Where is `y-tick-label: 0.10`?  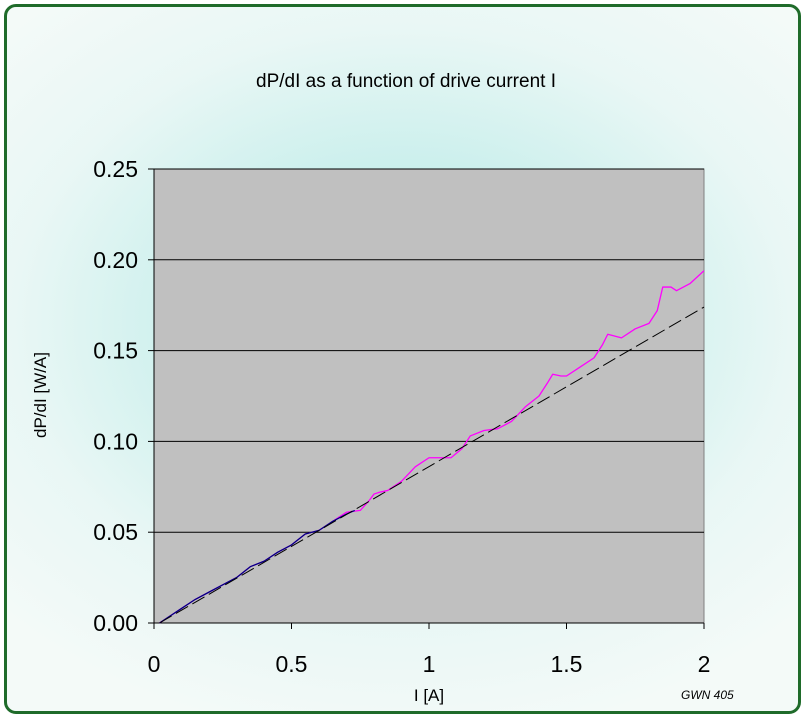 y-tick-label: 0.10 is located at coordinates (115, 441).